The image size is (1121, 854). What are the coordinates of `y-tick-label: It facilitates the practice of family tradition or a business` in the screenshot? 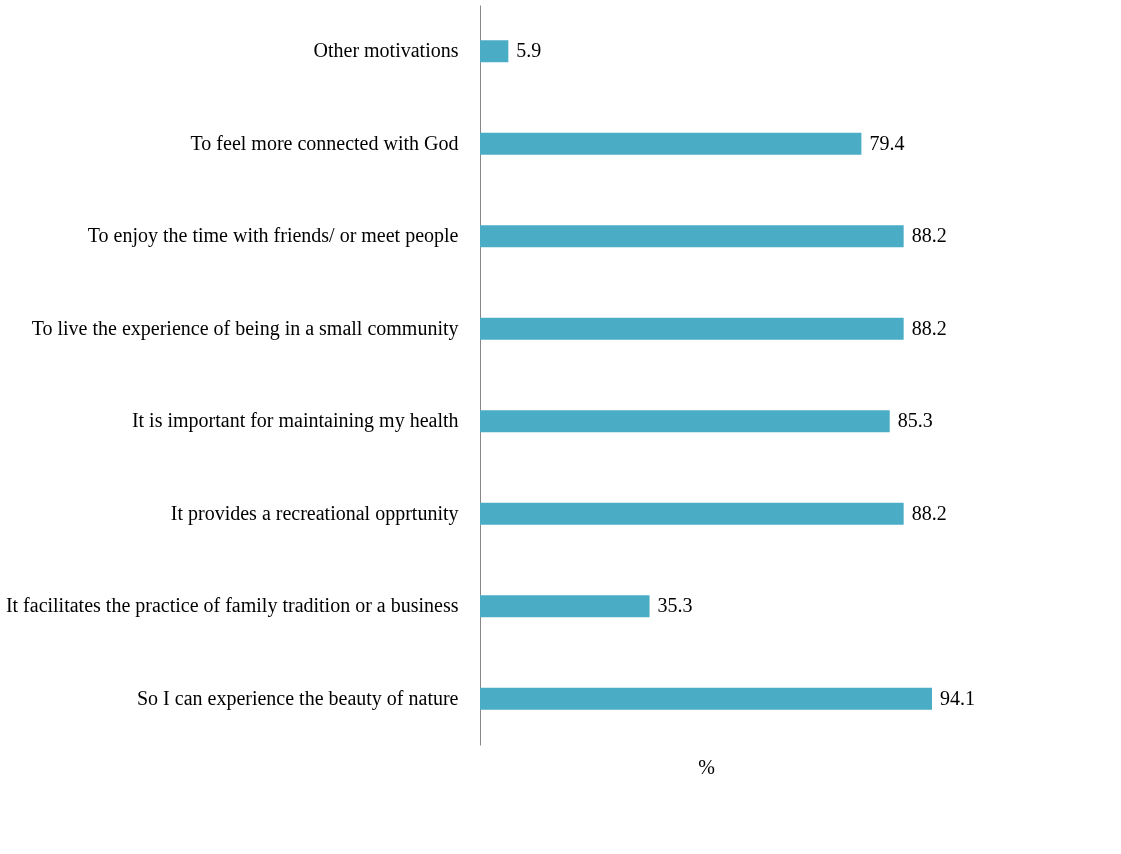 It's located at (232, 606).